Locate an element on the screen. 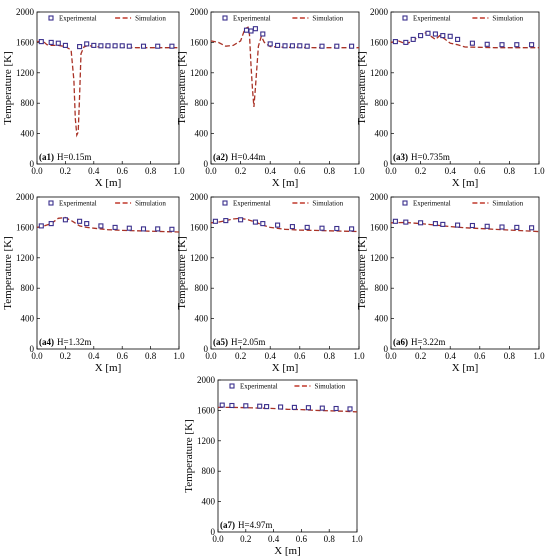 This screenshot has height=560, width=550. panel-label: (a3) H=0.735m is located at coordinates (421, 157).